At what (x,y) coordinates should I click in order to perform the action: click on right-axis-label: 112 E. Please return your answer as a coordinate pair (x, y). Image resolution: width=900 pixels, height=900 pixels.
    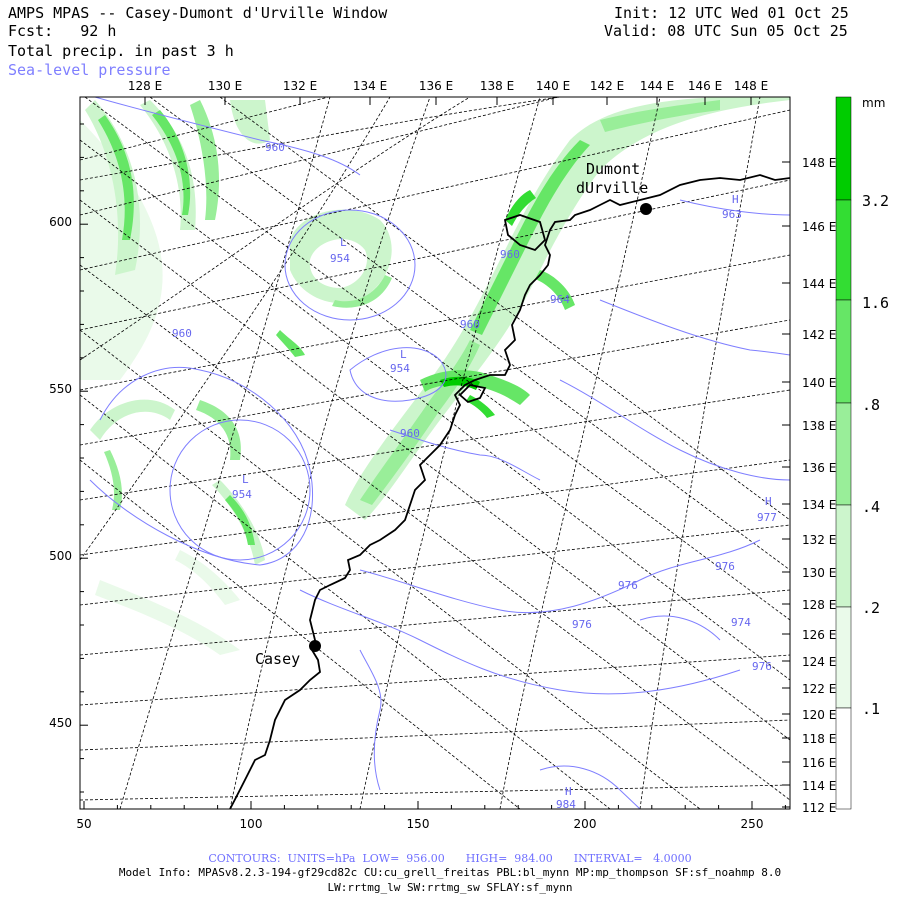
    Looking at the image, I should click on (819, 808).